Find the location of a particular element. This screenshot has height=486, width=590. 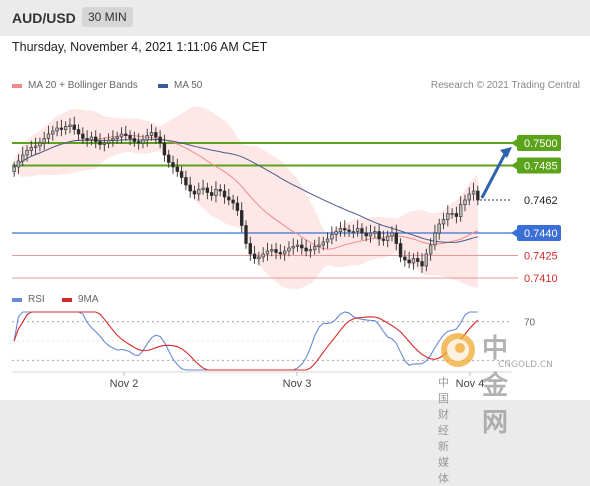

ma50-legend-swatch is located at coordinates (163, 85).